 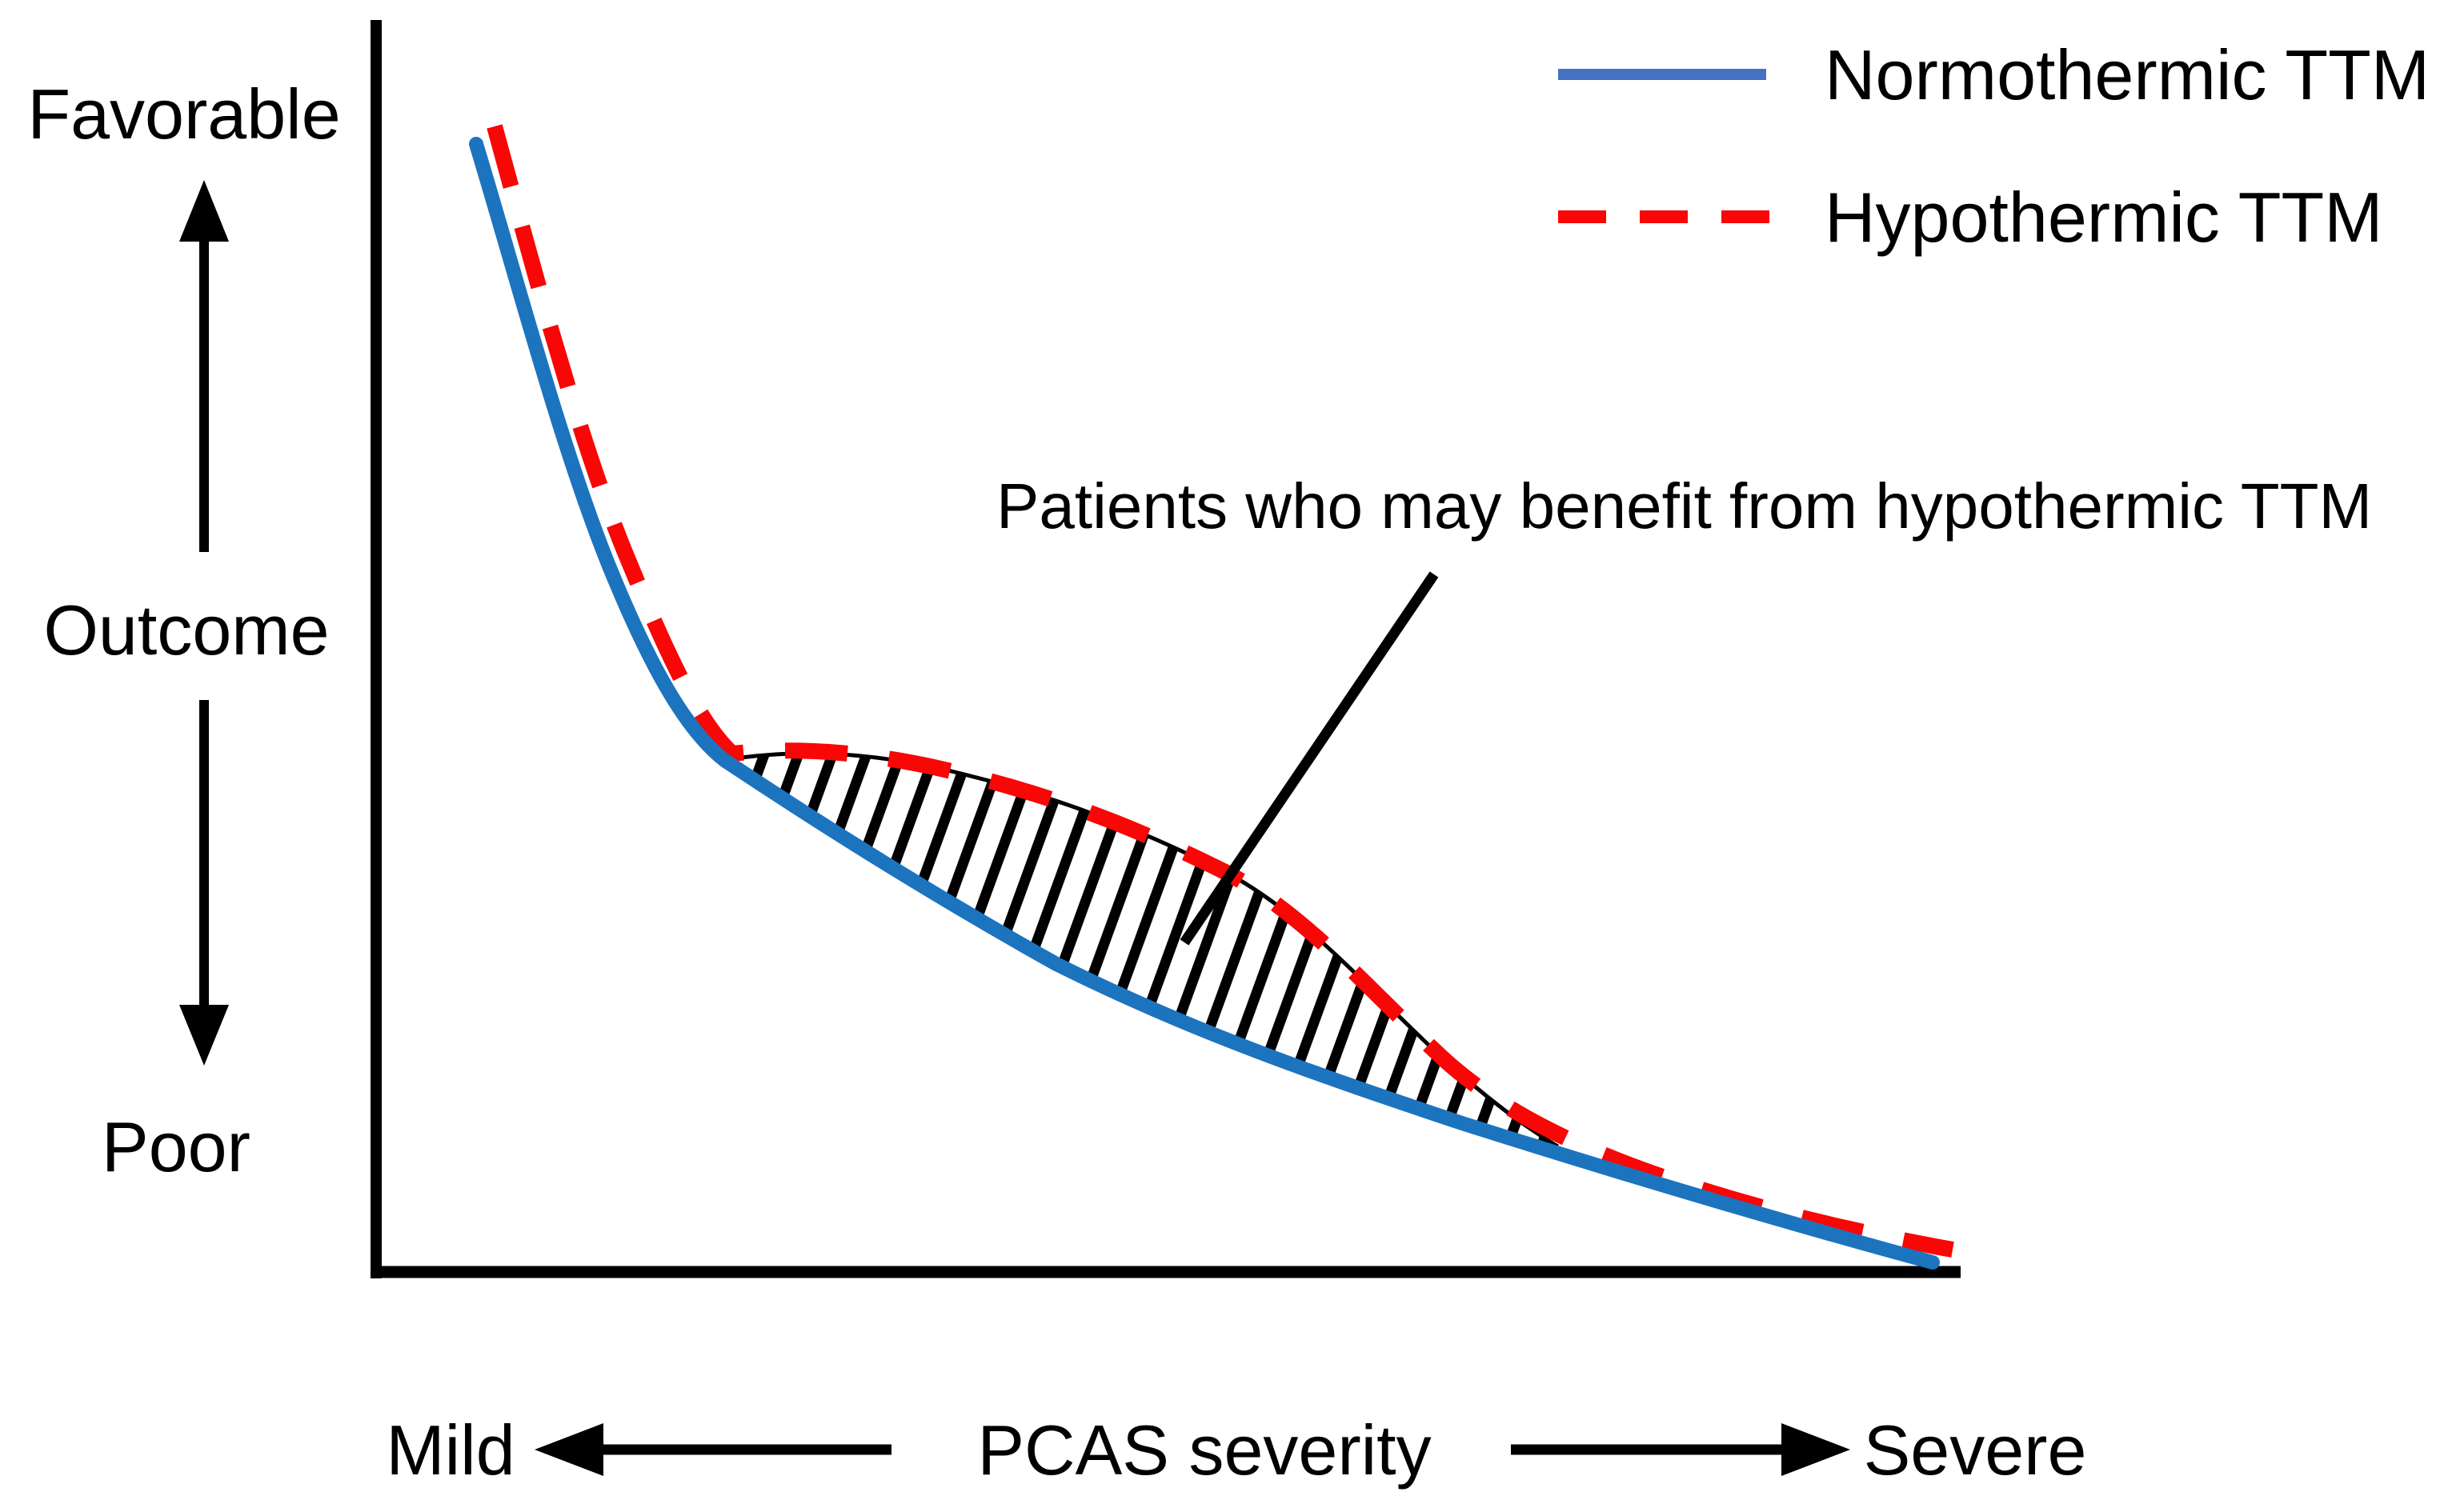 What do you see at coordinates (176, 1146) in the screenshot?
I see `y-axis-bottom-label: Poor` at bounding box center [176, 1146].